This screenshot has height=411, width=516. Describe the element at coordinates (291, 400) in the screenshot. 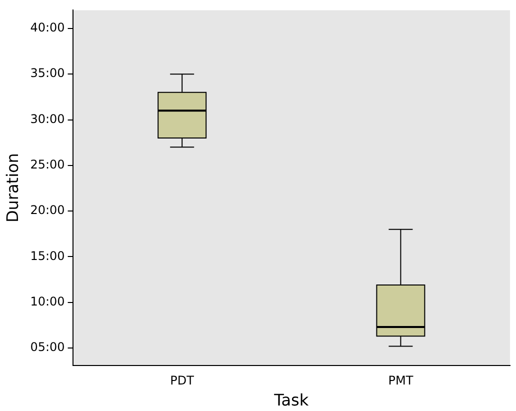

I see `x-axis-title: Task` at that location.